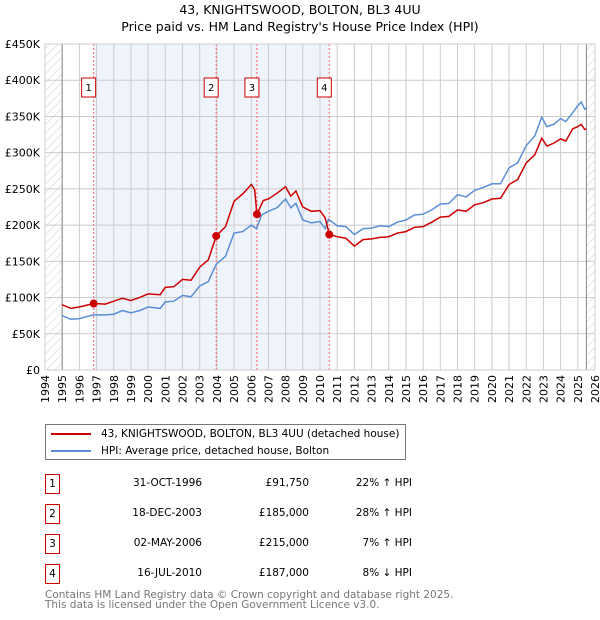 This screenshot has height=620, width=600. I want to click on sale-hpi-diff: 22% ↑ HPI, so click(383, 483).